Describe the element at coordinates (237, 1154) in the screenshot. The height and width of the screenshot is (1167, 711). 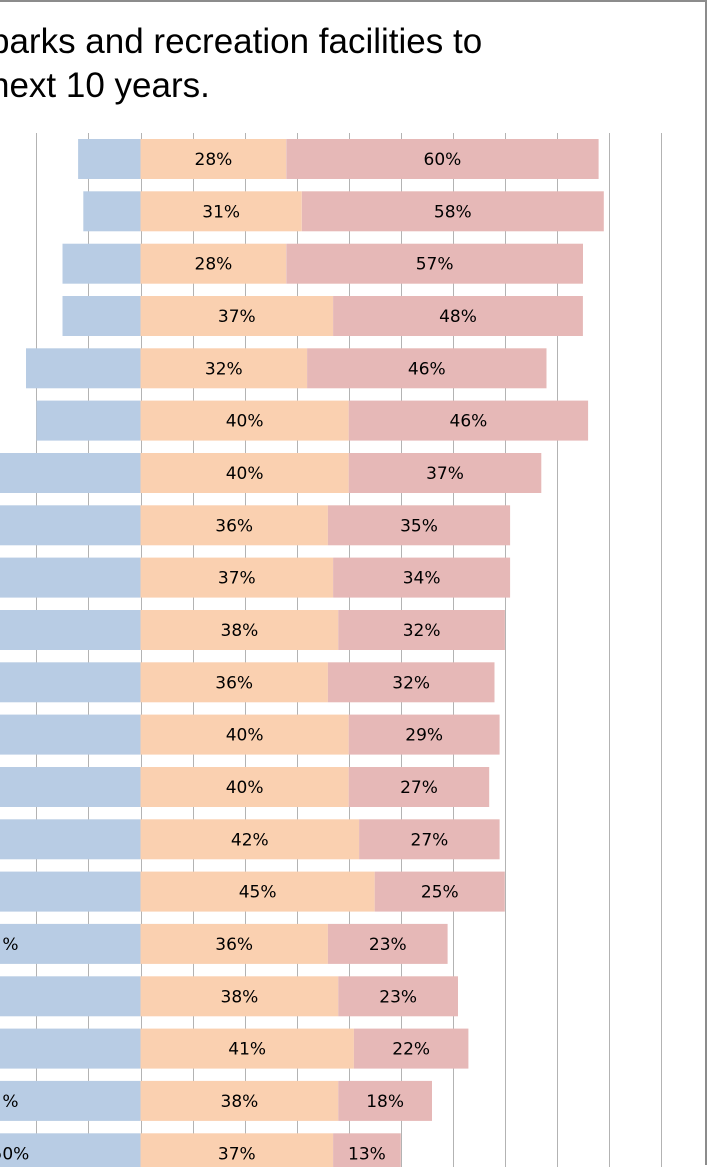
I see `data-label-row-20-series-2: 37%` at that location.